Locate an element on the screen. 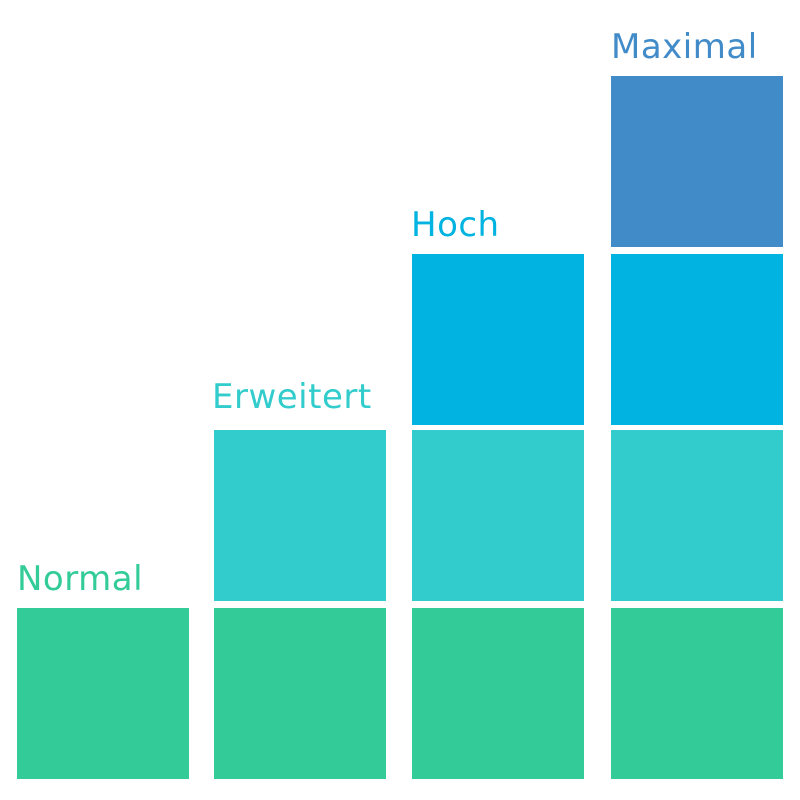 The width and height of the screenshot is (800, 800). level-label-maximal: Maximal is located at coordinates (684, 47).